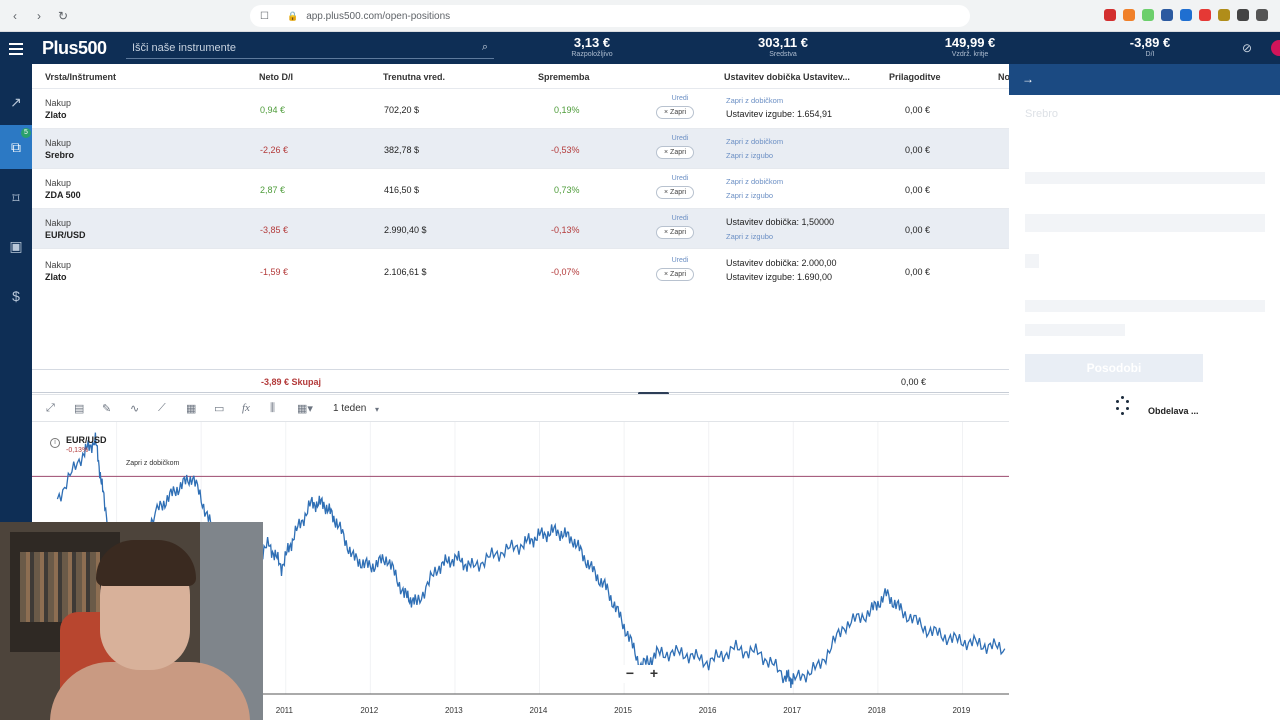 This screenshot has height=720, width=1280. Describe the element at coordinates (377, 409) in the screenshot. I see `chevron-down-icon: ▾` at that location.